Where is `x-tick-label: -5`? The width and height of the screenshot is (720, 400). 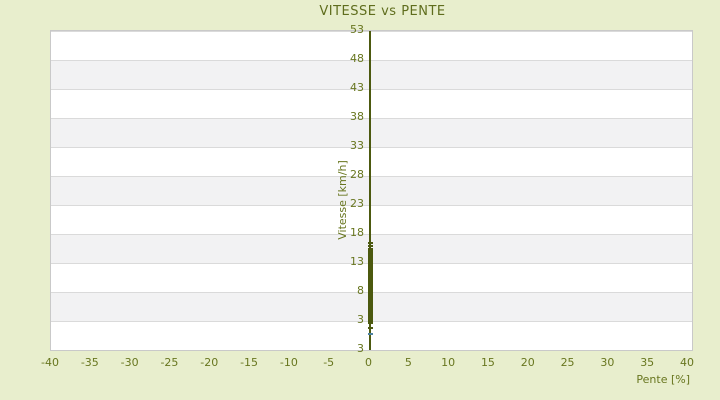
x-tick-label: -5 is located at coordinates (329, 362).